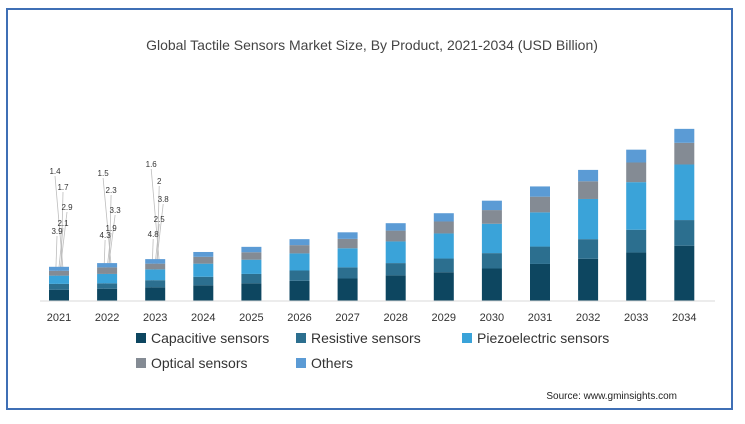  What do you see at coordinates (57, 231) in the screenshot?
I see `data-label-2021-series-0: 3.9` at bounding box center [57, 231].